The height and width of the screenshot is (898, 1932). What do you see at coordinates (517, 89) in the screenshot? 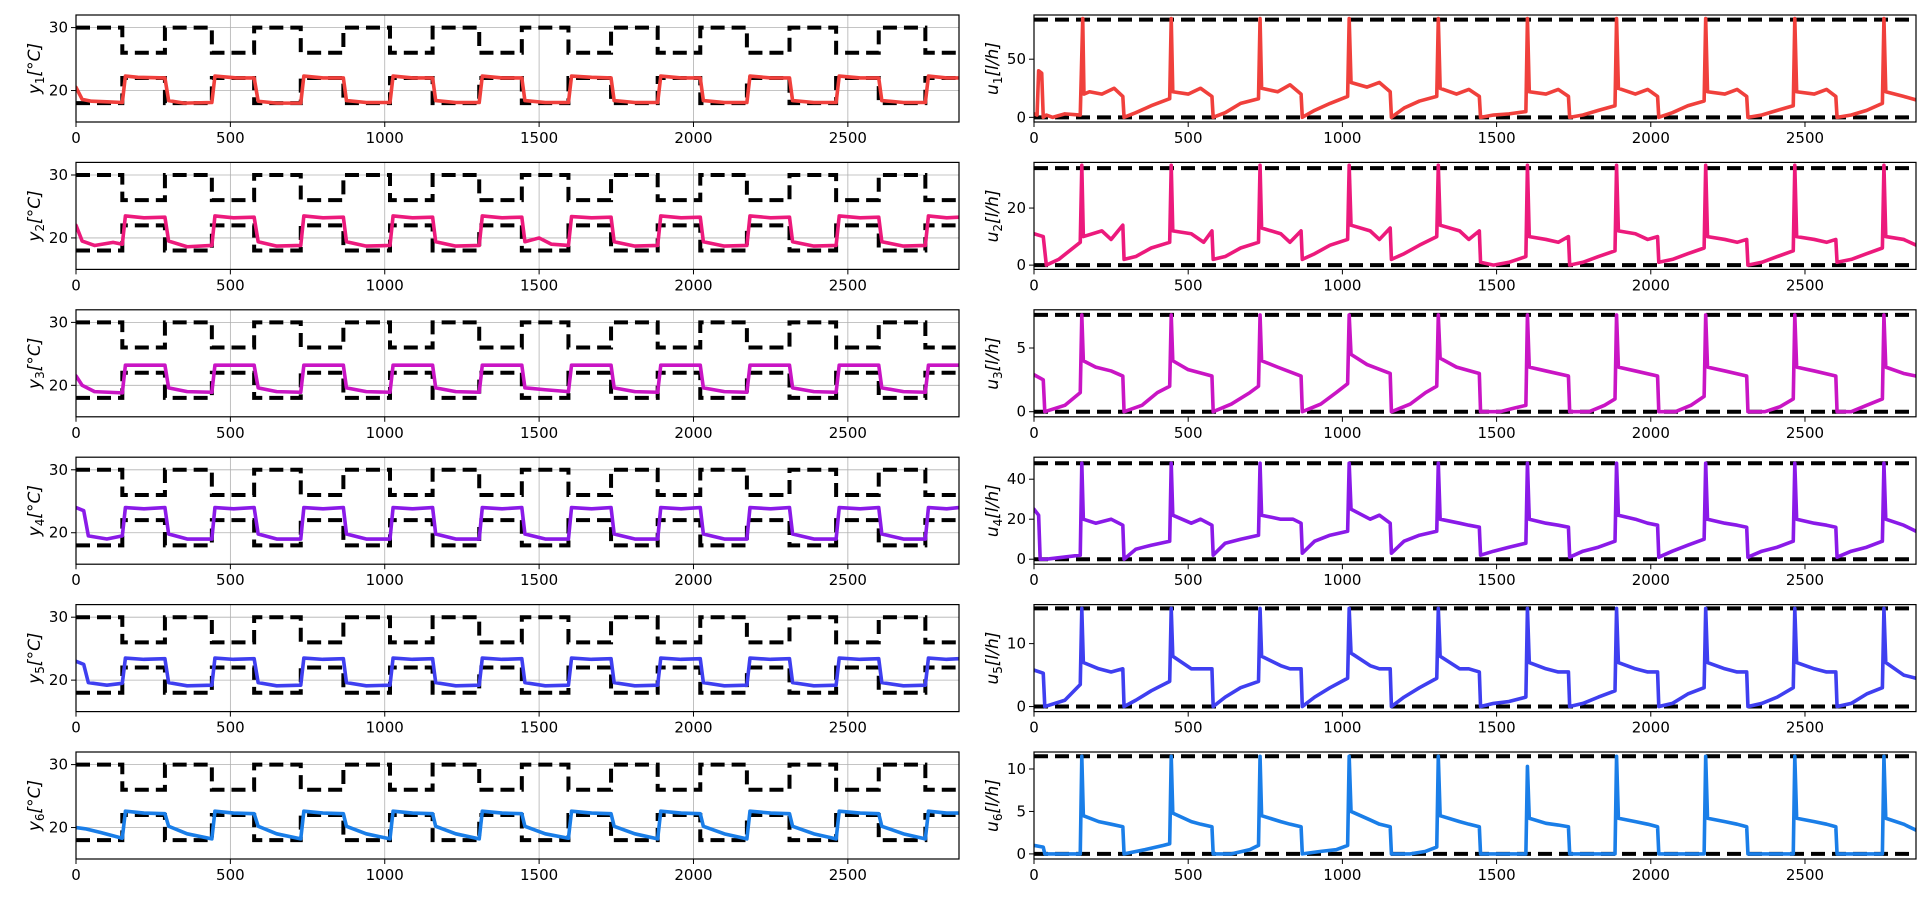
I see `panel-y1-series-line` at bounding box center [517, 89].